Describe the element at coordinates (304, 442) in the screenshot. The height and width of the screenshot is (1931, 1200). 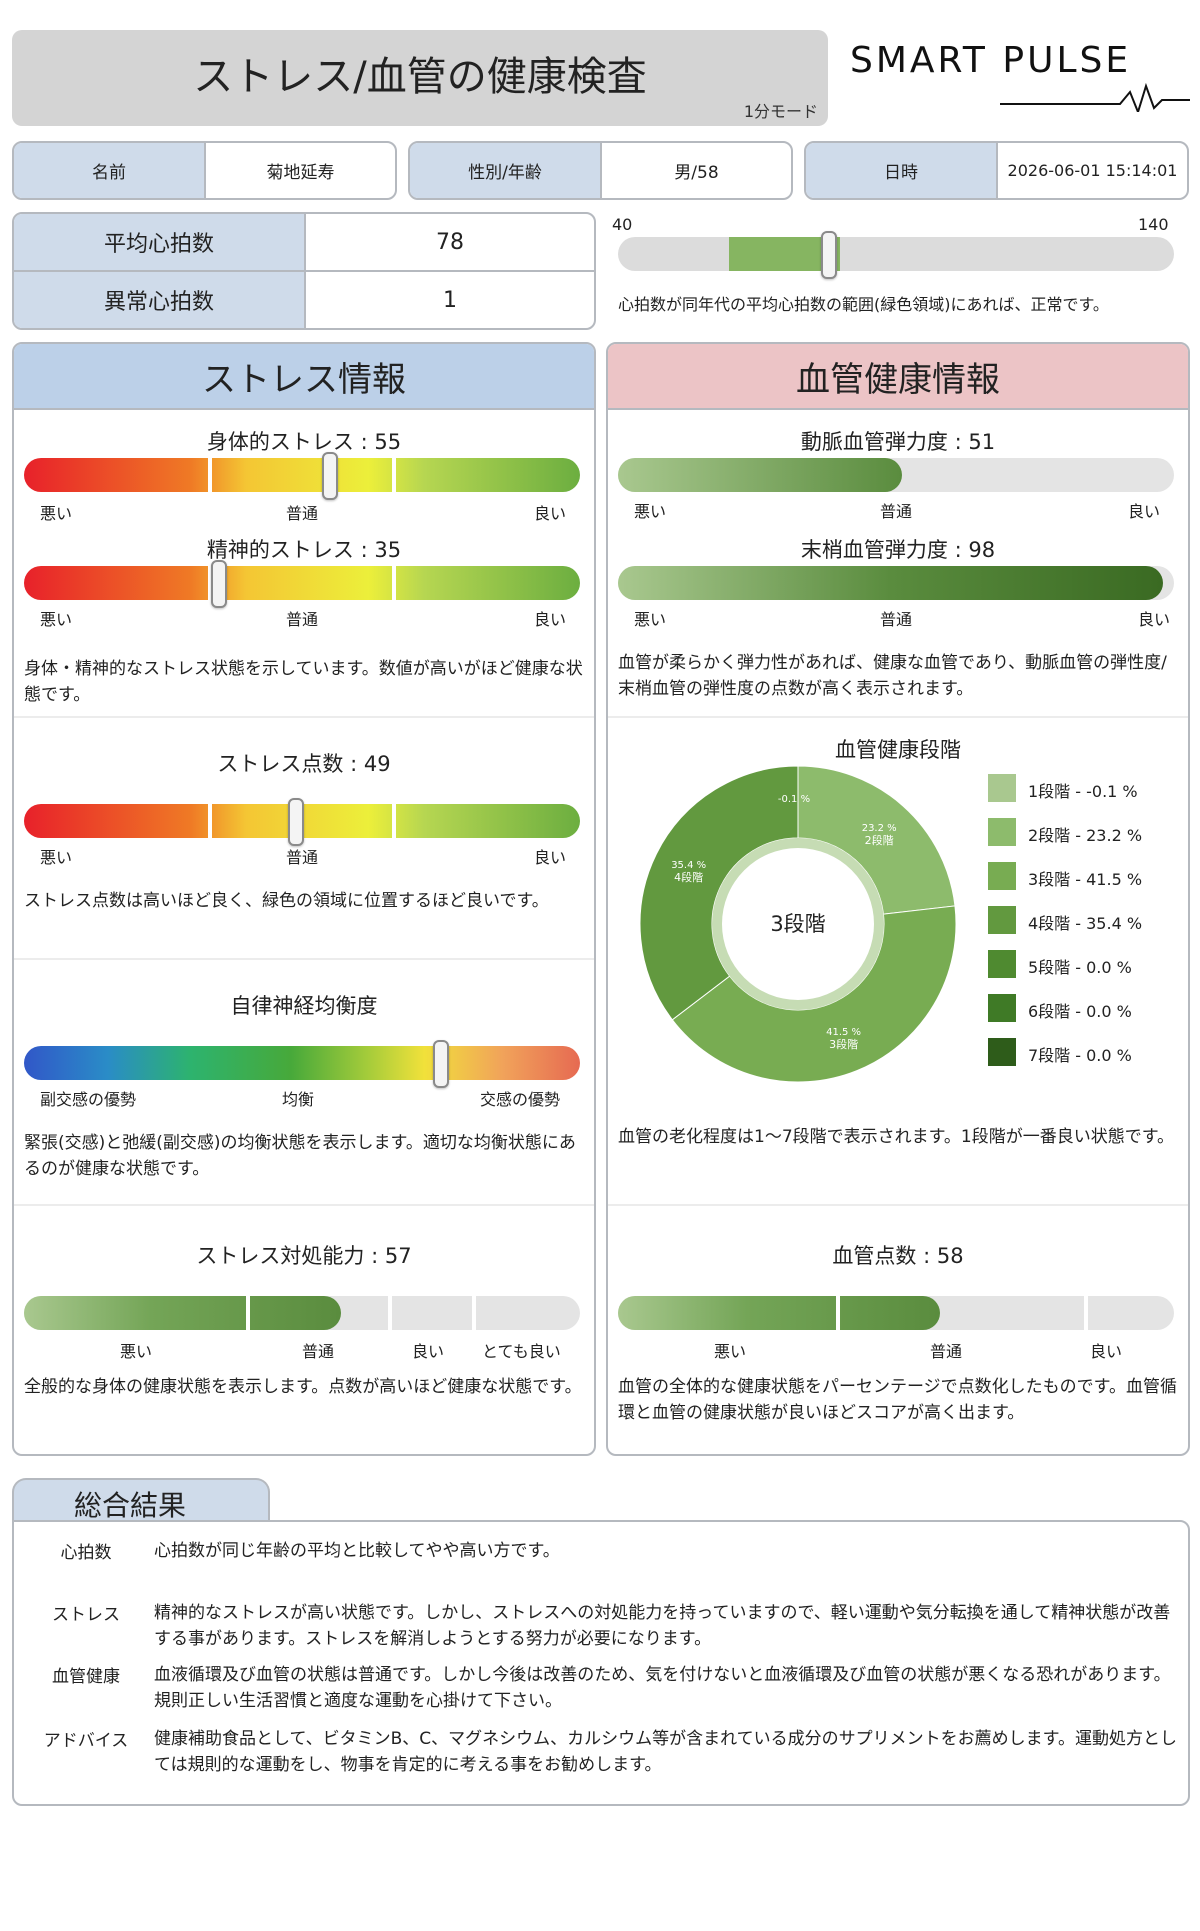
I see `physical-stress-title: 身体的ストレス : 55` at that location.